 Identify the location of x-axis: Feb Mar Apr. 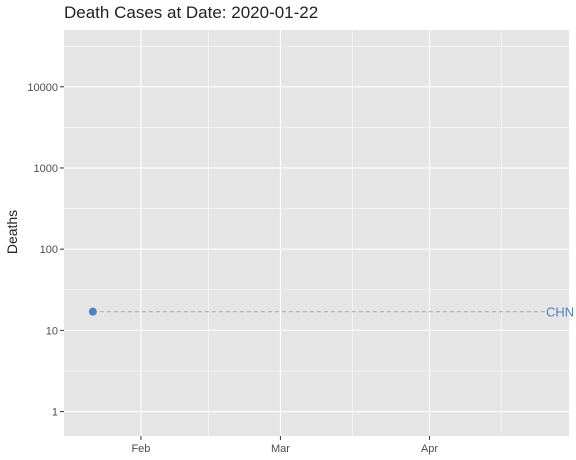
(284, 445).